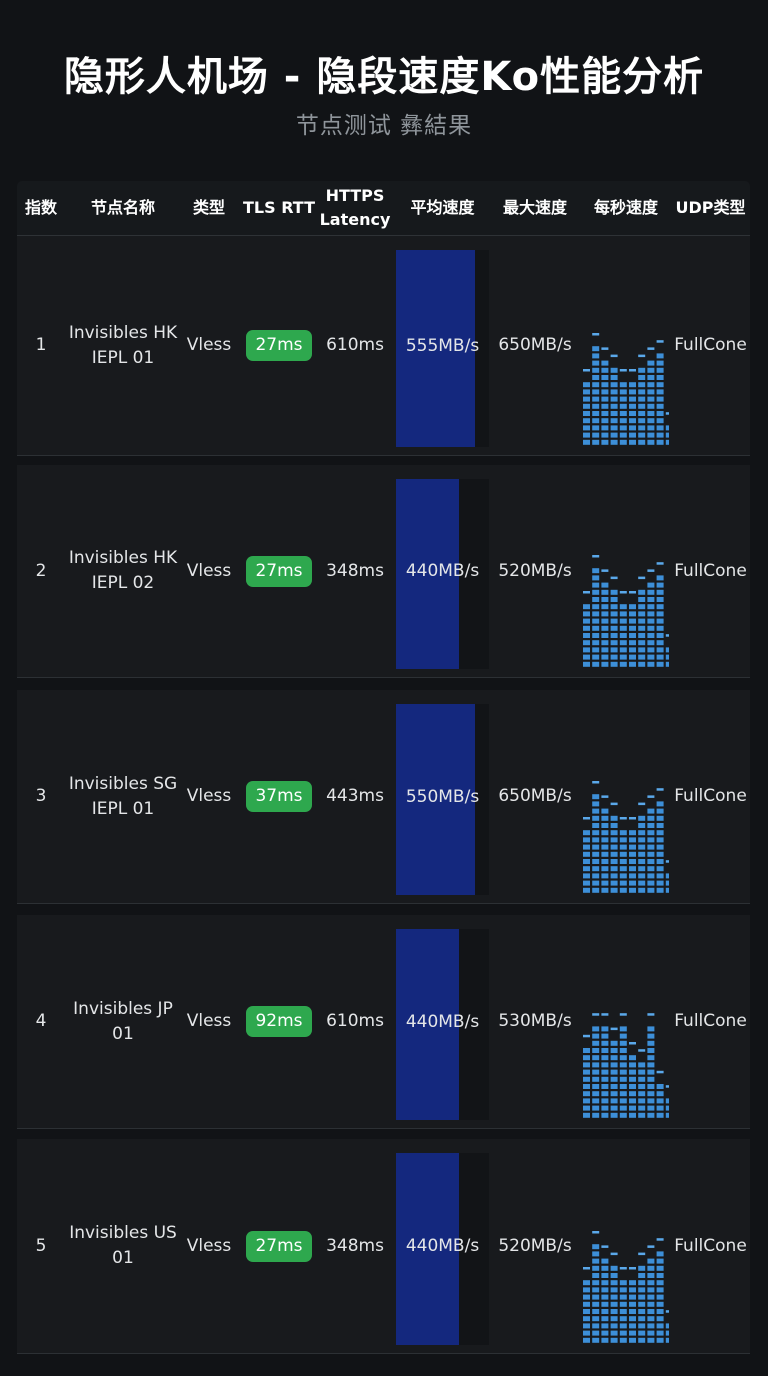 Image resolution: width=768 pixels, height=1376 pixels. I want to click on avg-speed-bar-track, so click(442, 799).